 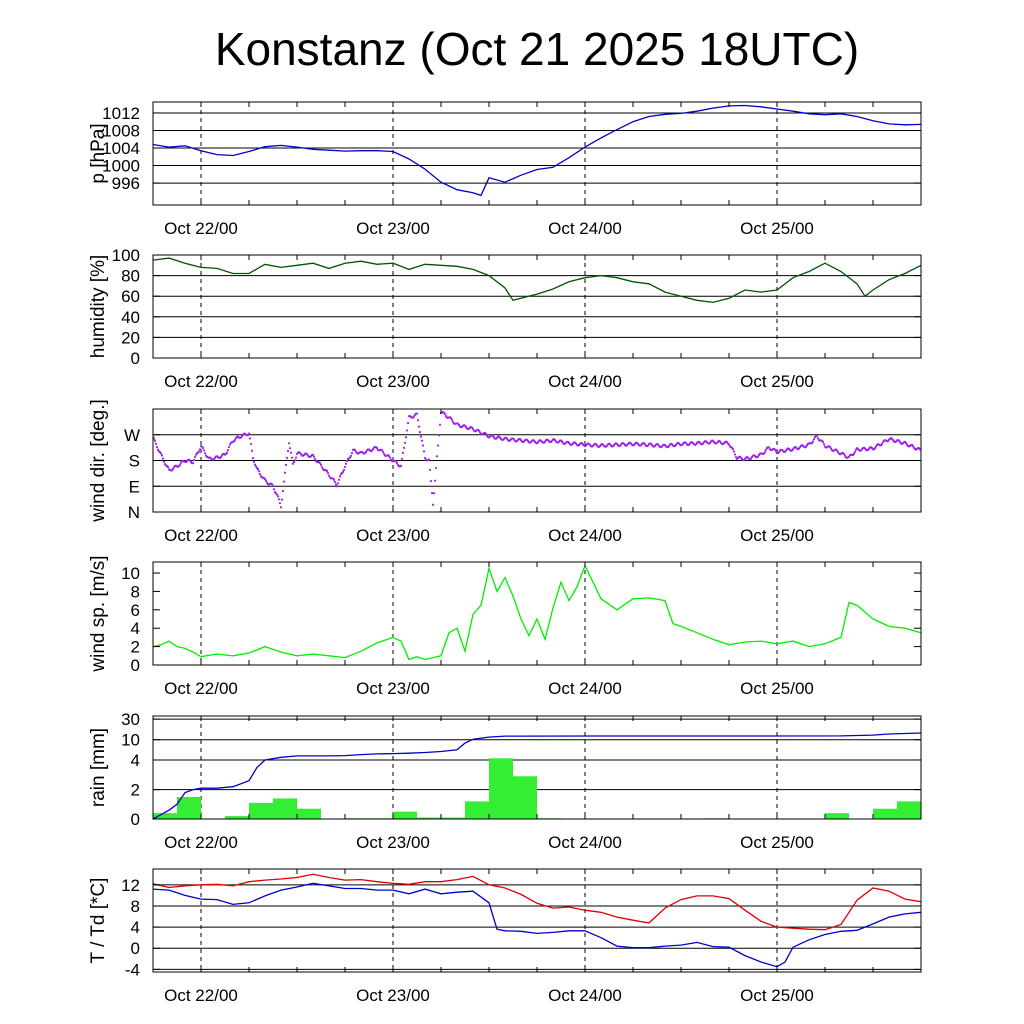 What do you see at coordinates (537, 902) in the screenshot?
I see `series-line-temperature` at bounding box center [537, 902].